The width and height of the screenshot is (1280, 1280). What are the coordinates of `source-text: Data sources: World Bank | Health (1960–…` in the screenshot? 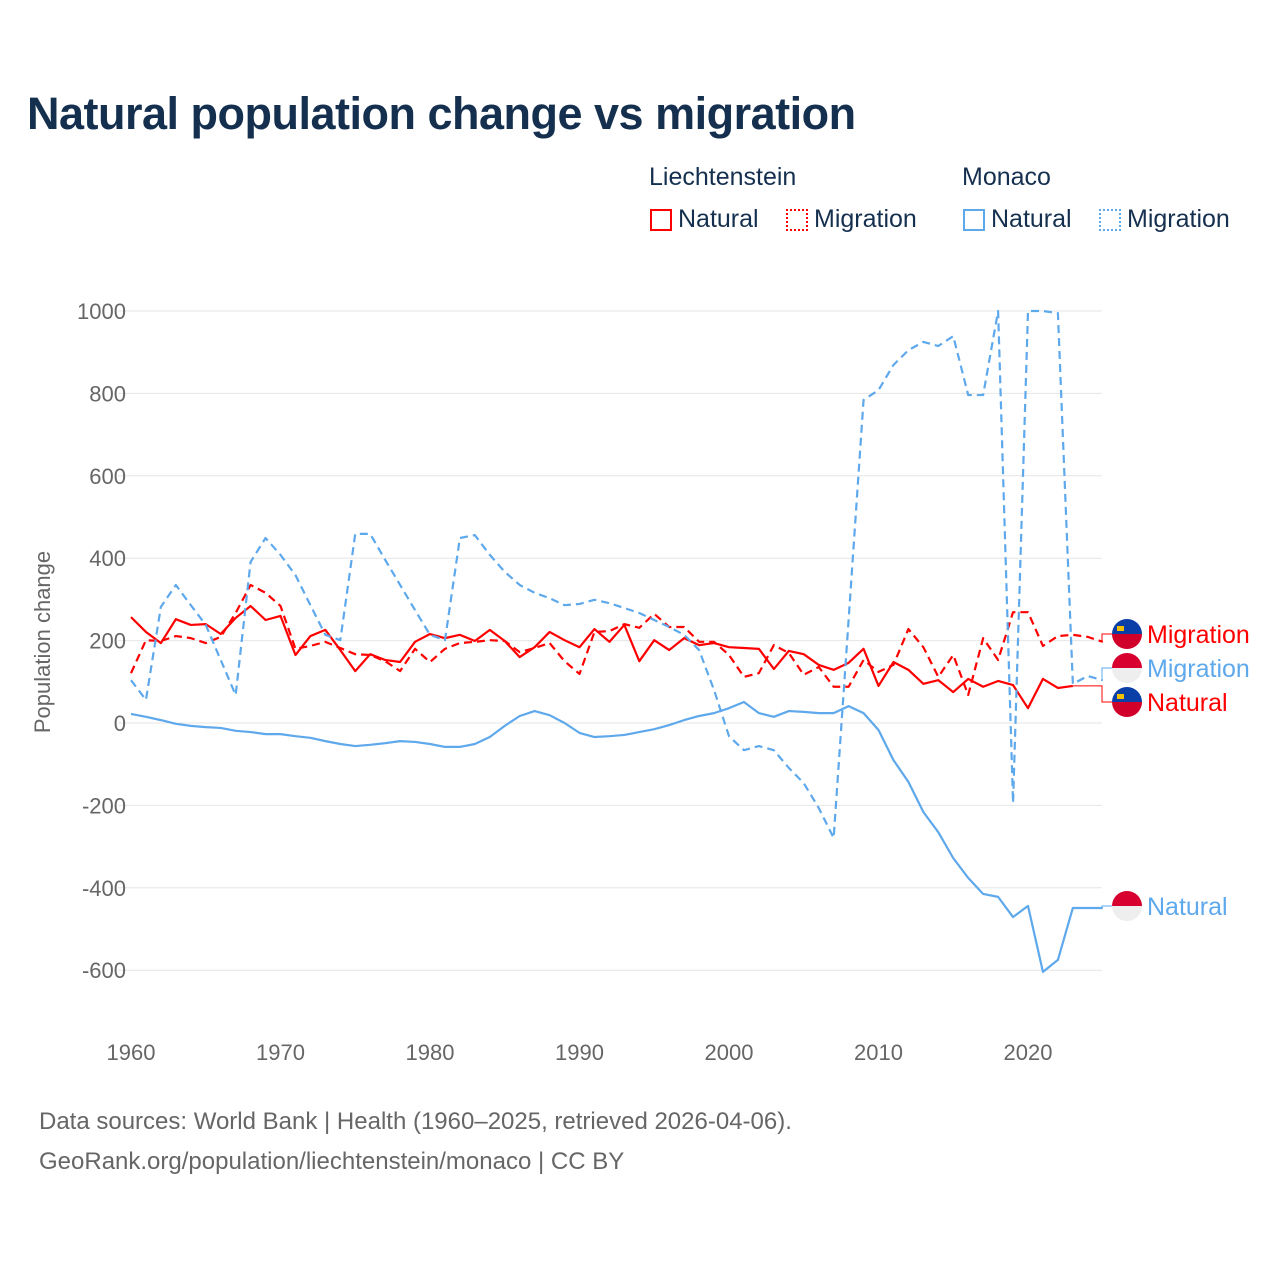 It's located at (415, 1121).